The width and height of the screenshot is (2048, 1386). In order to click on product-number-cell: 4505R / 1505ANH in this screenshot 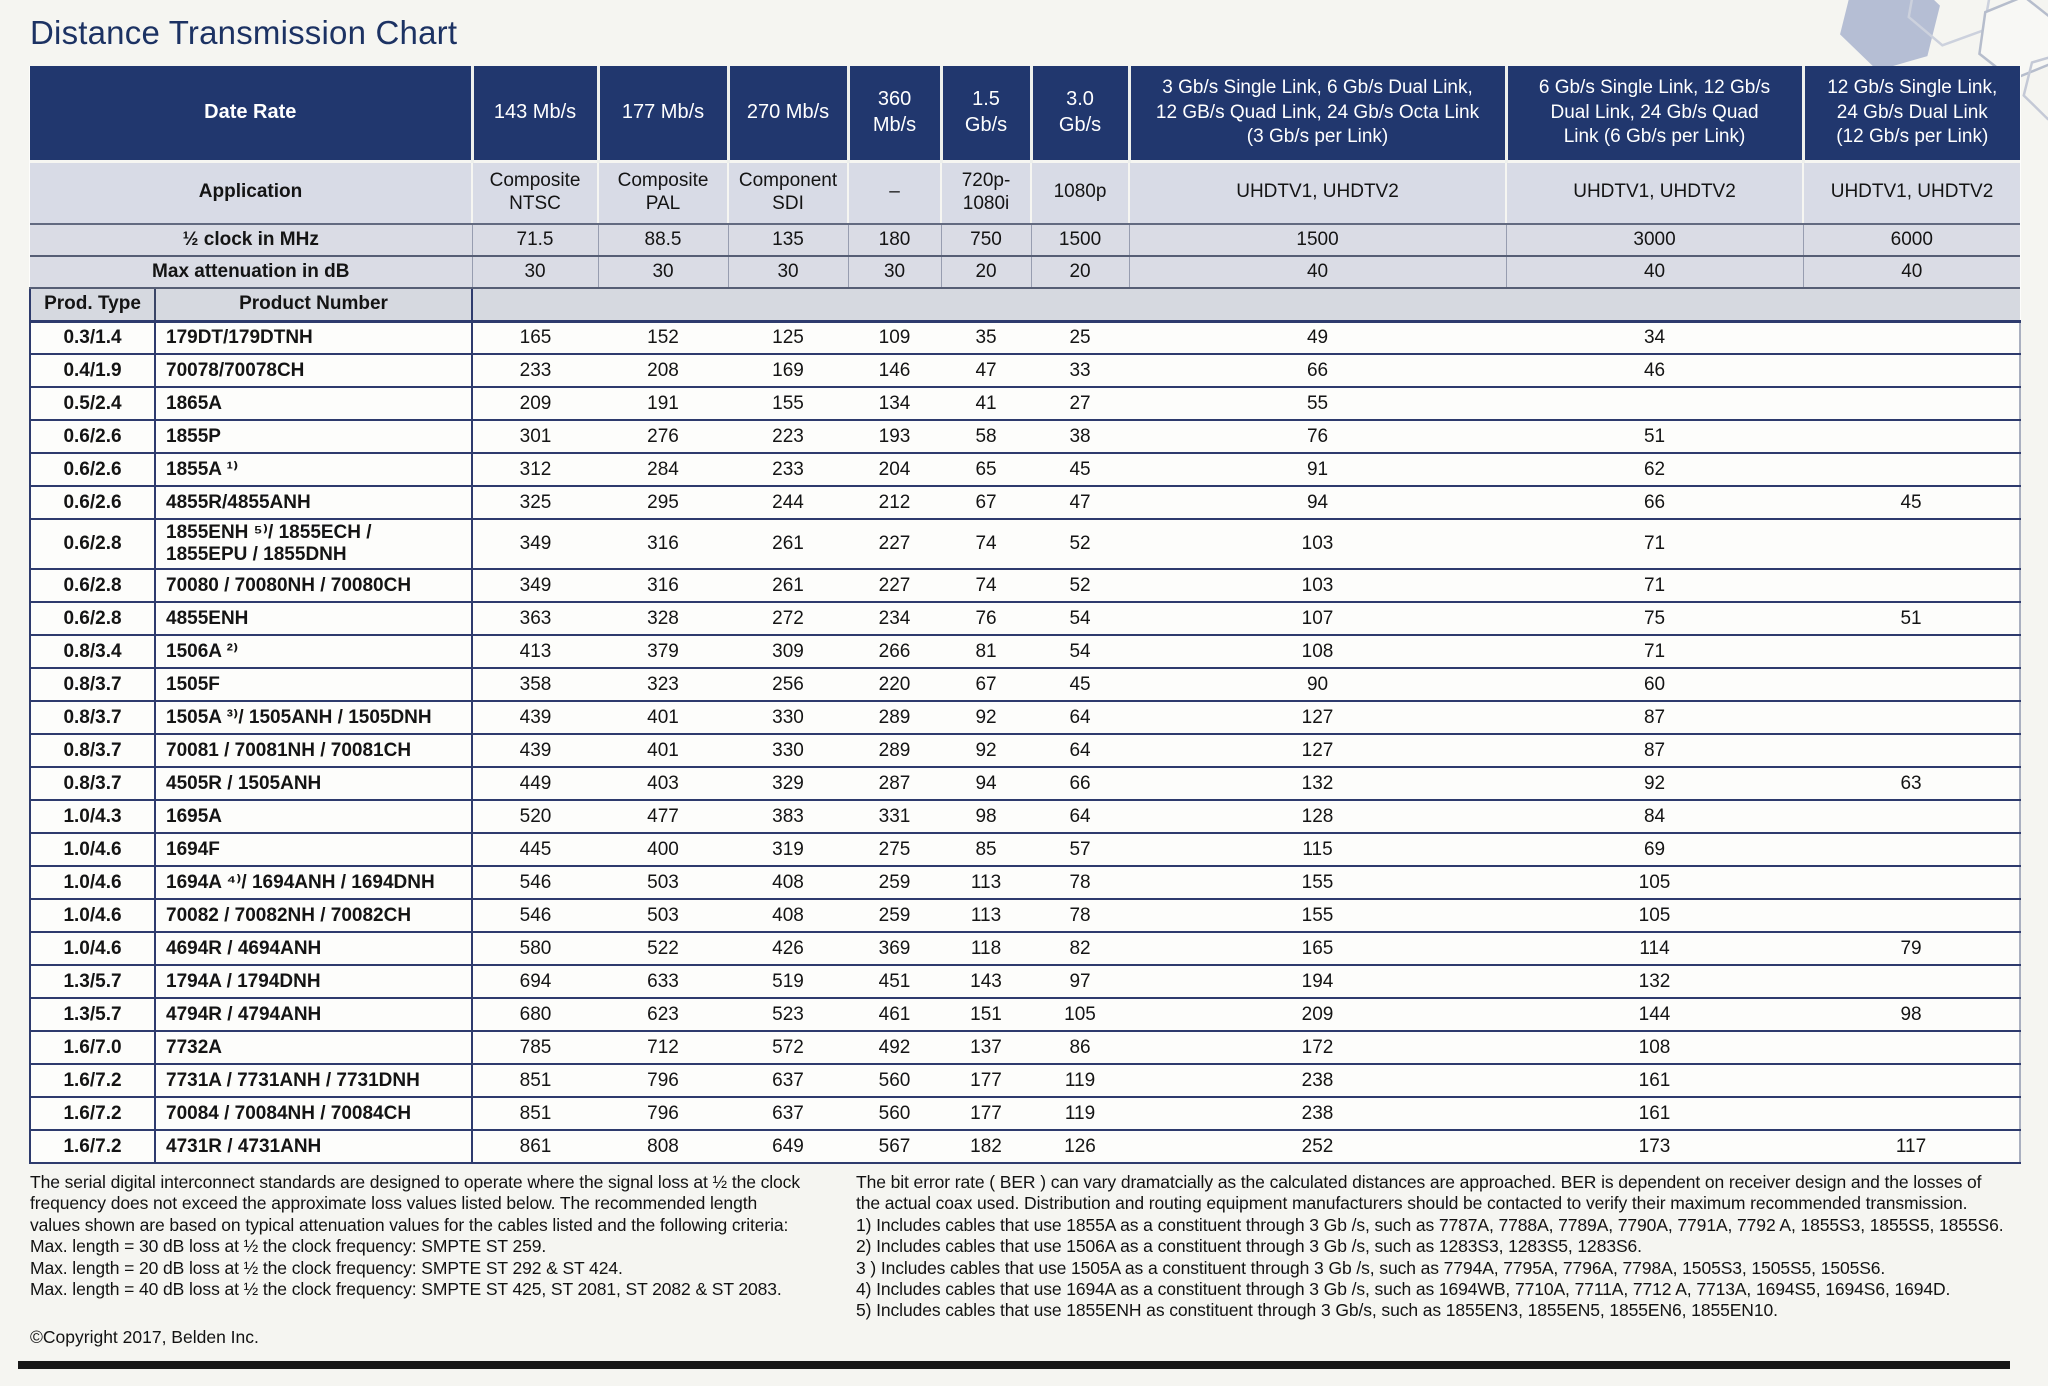, I will do `click(314, 784)`.